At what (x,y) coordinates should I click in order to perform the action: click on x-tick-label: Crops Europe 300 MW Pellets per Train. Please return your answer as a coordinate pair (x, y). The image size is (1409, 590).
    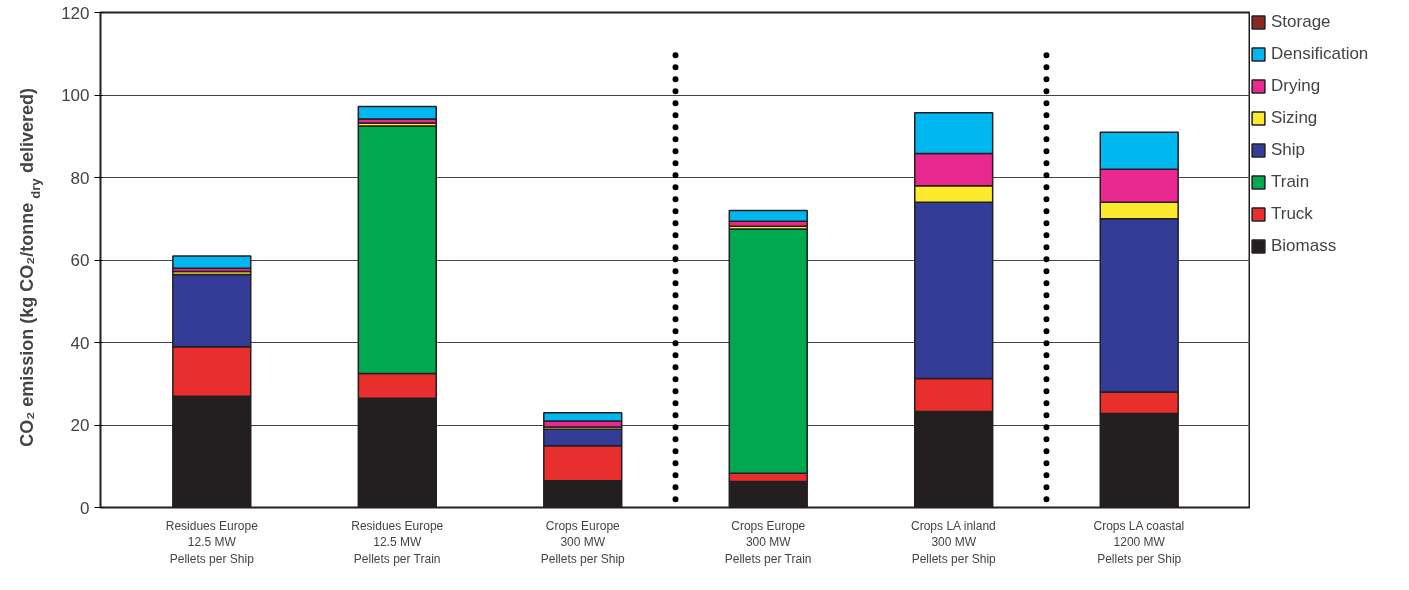
    Looking at the image, I should click on (768, 542).